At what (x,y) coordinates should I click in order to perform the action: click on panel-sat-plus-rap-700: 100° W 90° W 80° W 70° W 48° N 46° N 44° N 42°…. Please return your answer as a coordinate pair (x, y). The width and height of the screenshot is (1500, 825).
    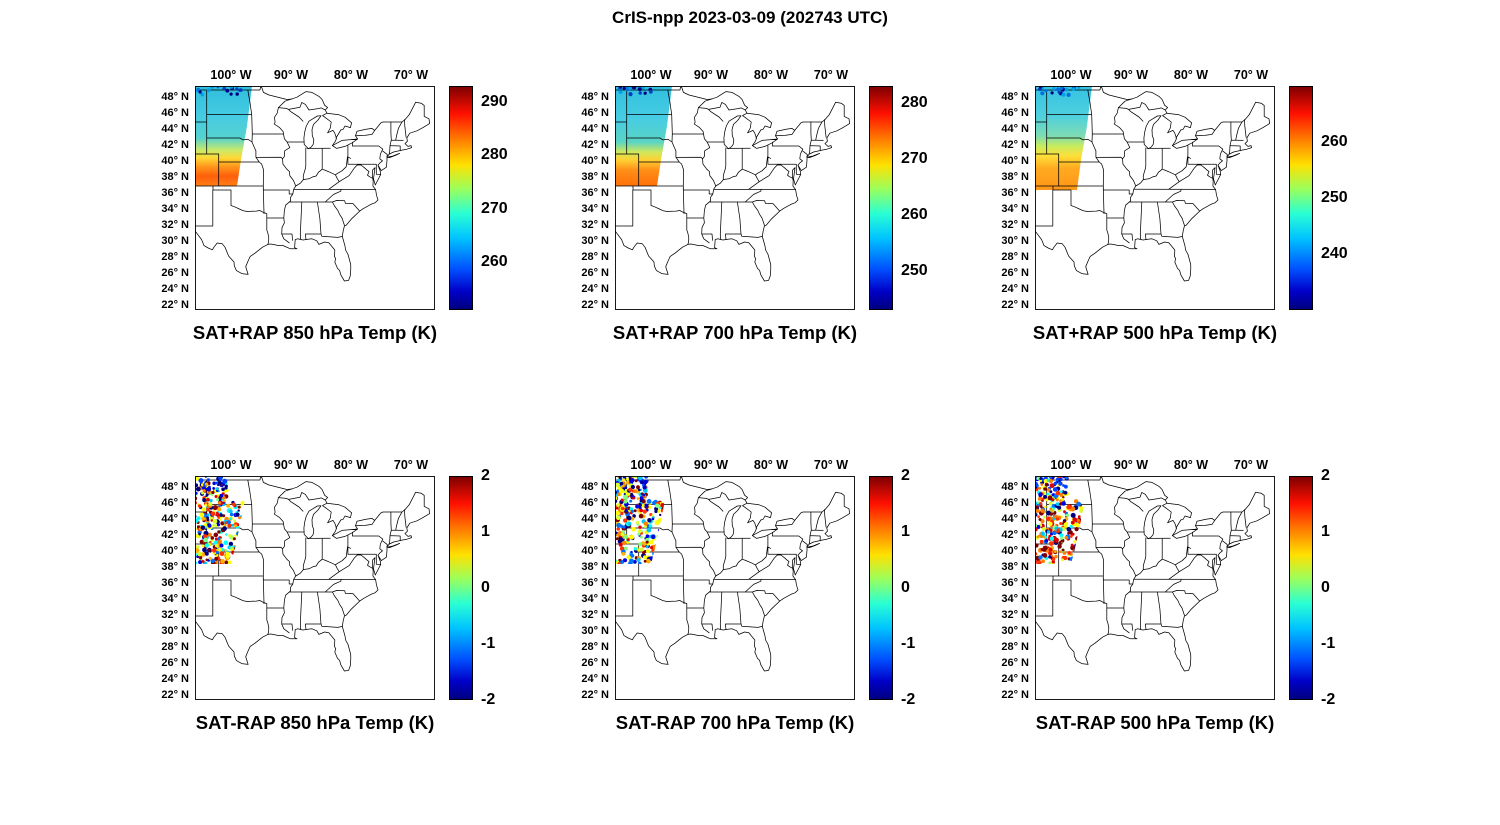
    Looking at the image, I should click on (775, 223).